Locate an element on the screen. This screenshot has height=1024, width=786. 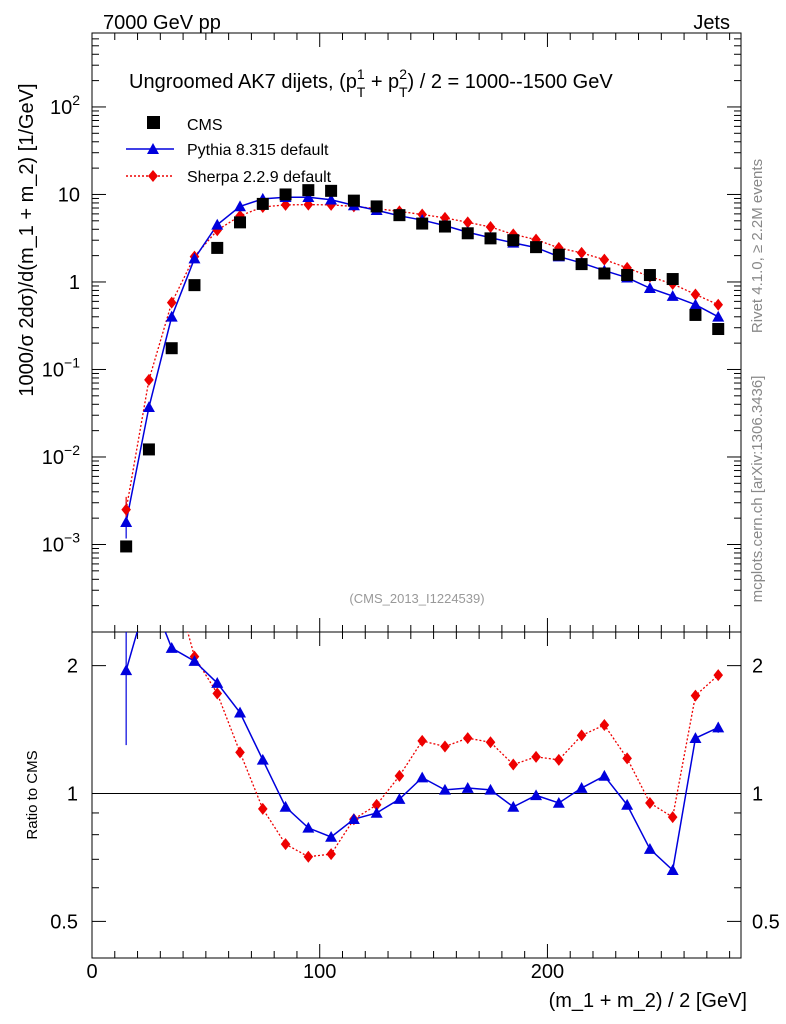
jets-label: Jets is located at coordinates (711, 23).